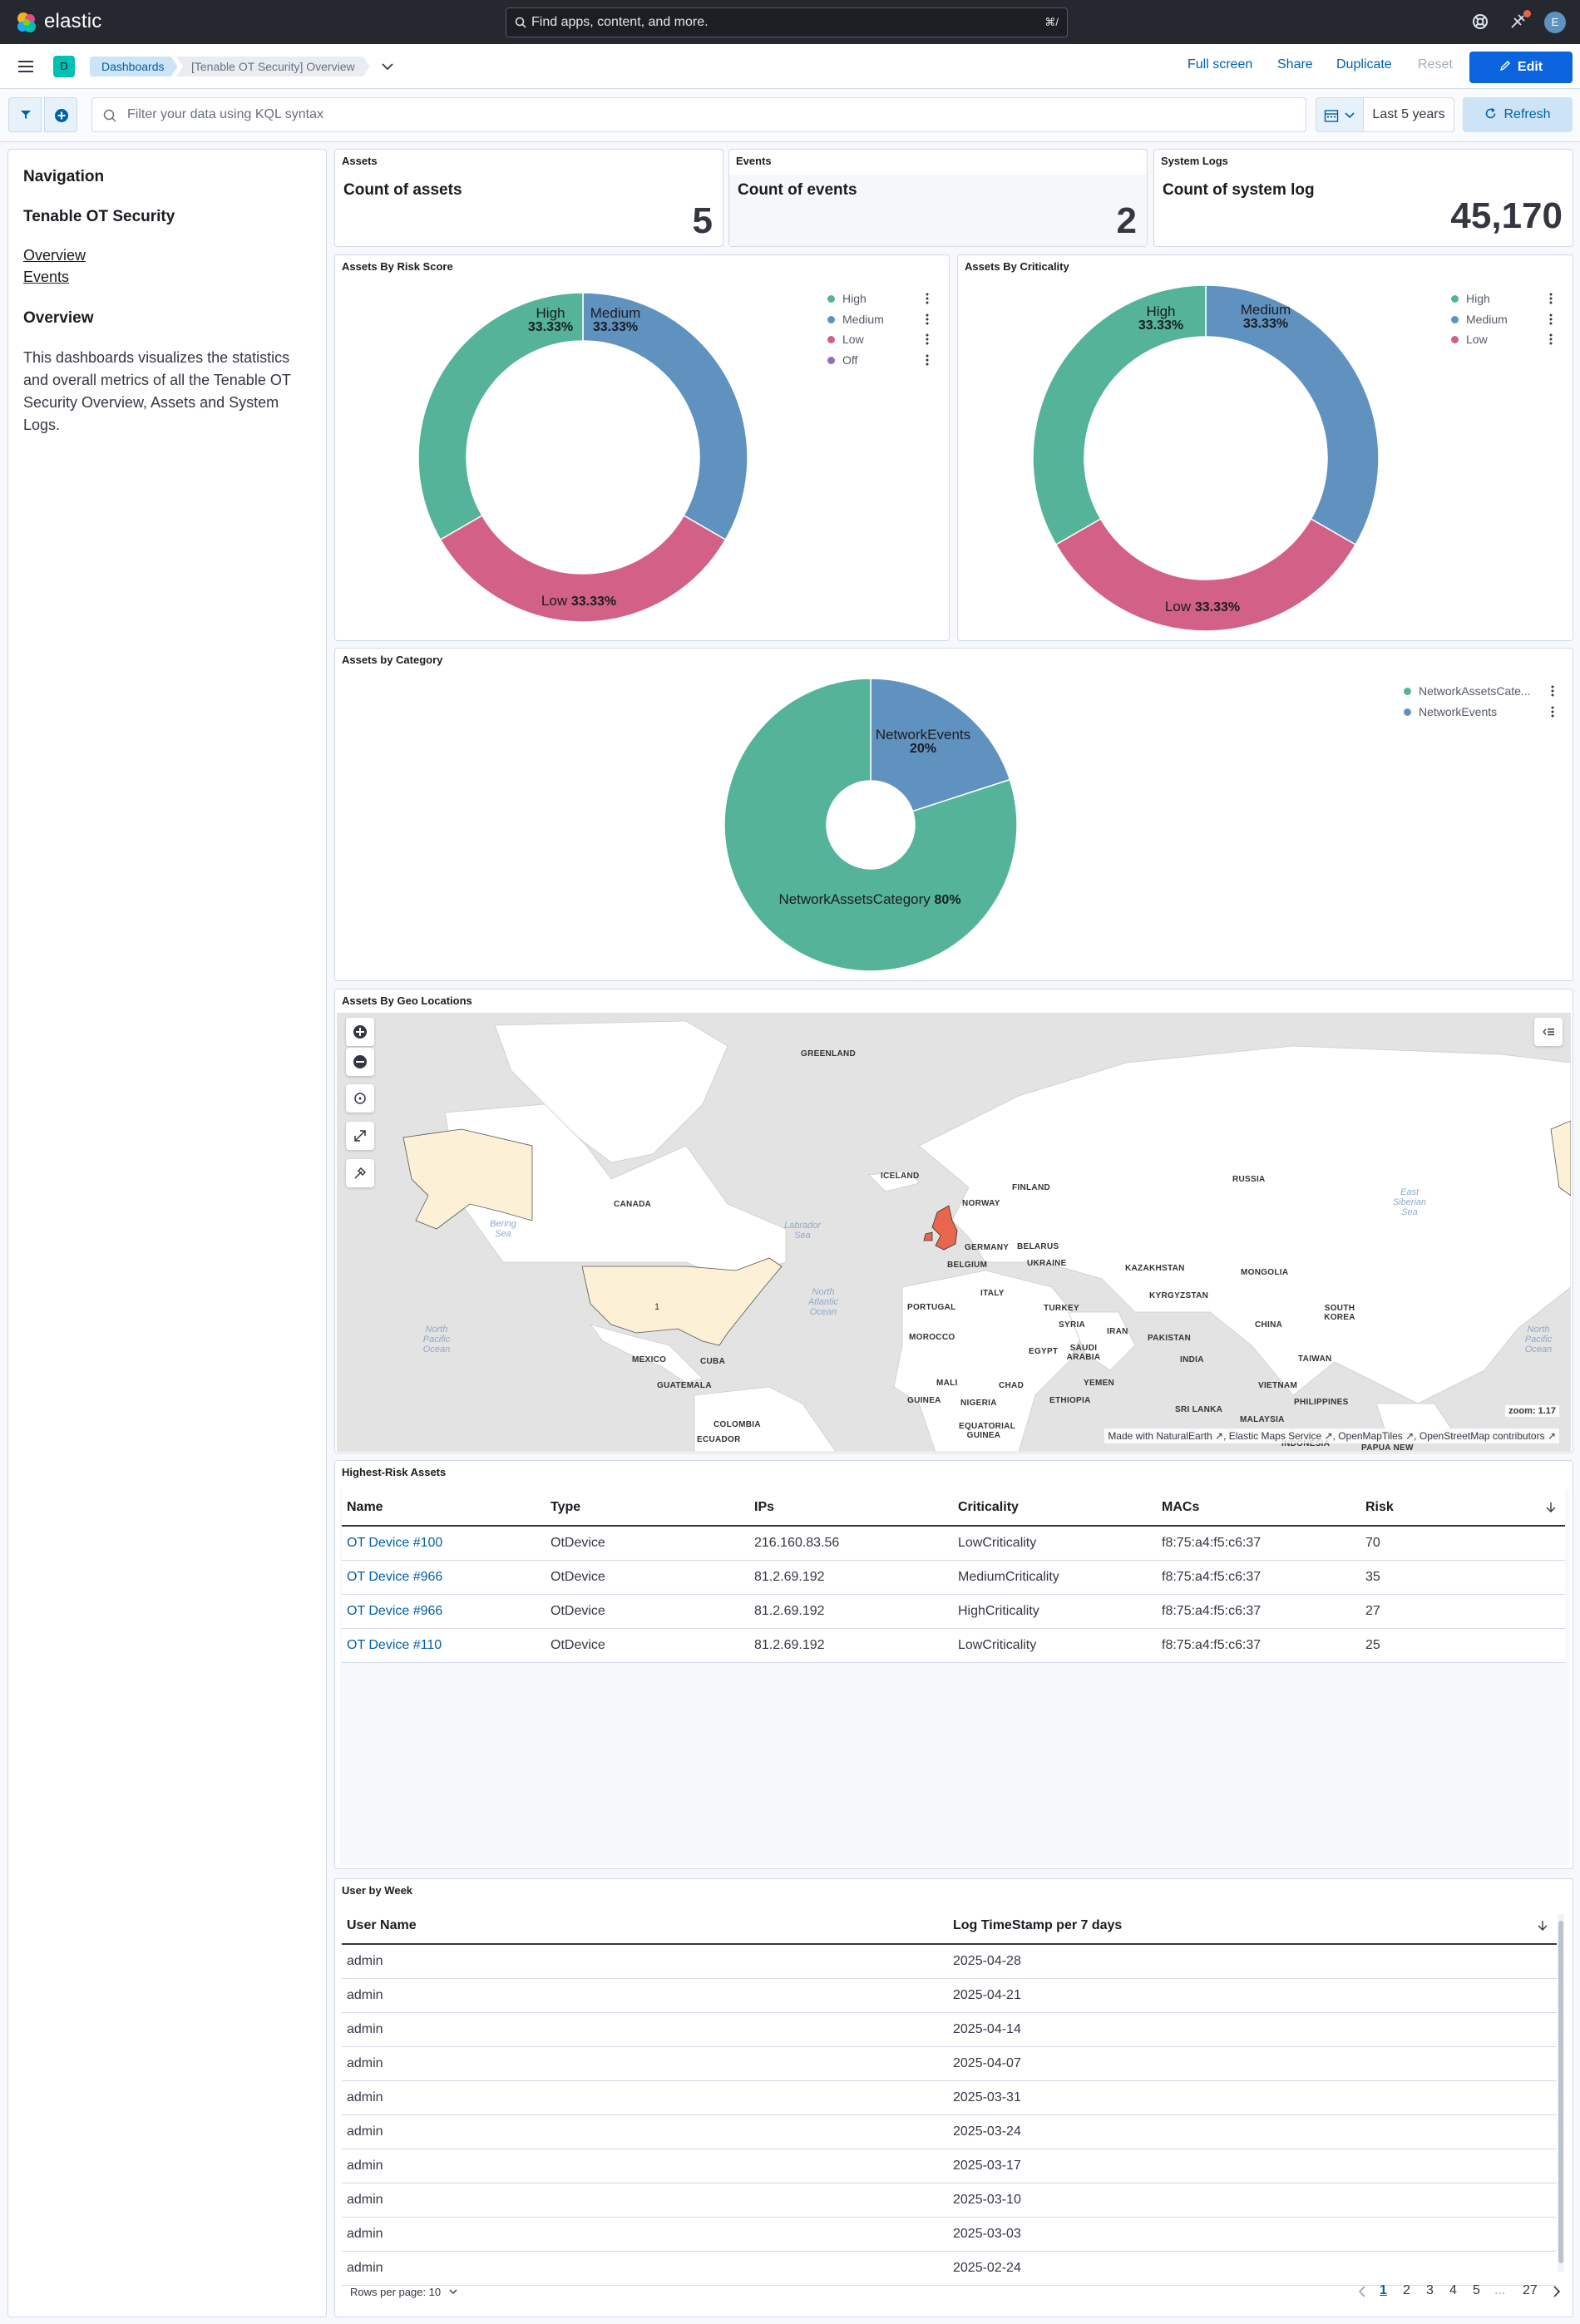 The width and height of the screenshot is (1580, 2324). Describe the element at coordinates (698, 115) in the screenshot. I see `kql-query-input: Filter your data using KQL syntax` at that location.